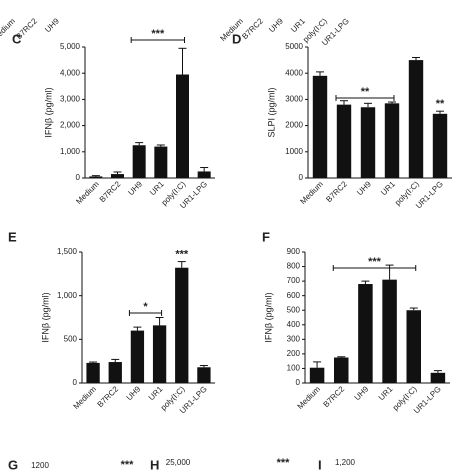 This screenshot has width=474, height=474. What do you see at coordinates (320, 464) in the screenshot?
I see `panel-letter: I` at bounding box center [320, 464].